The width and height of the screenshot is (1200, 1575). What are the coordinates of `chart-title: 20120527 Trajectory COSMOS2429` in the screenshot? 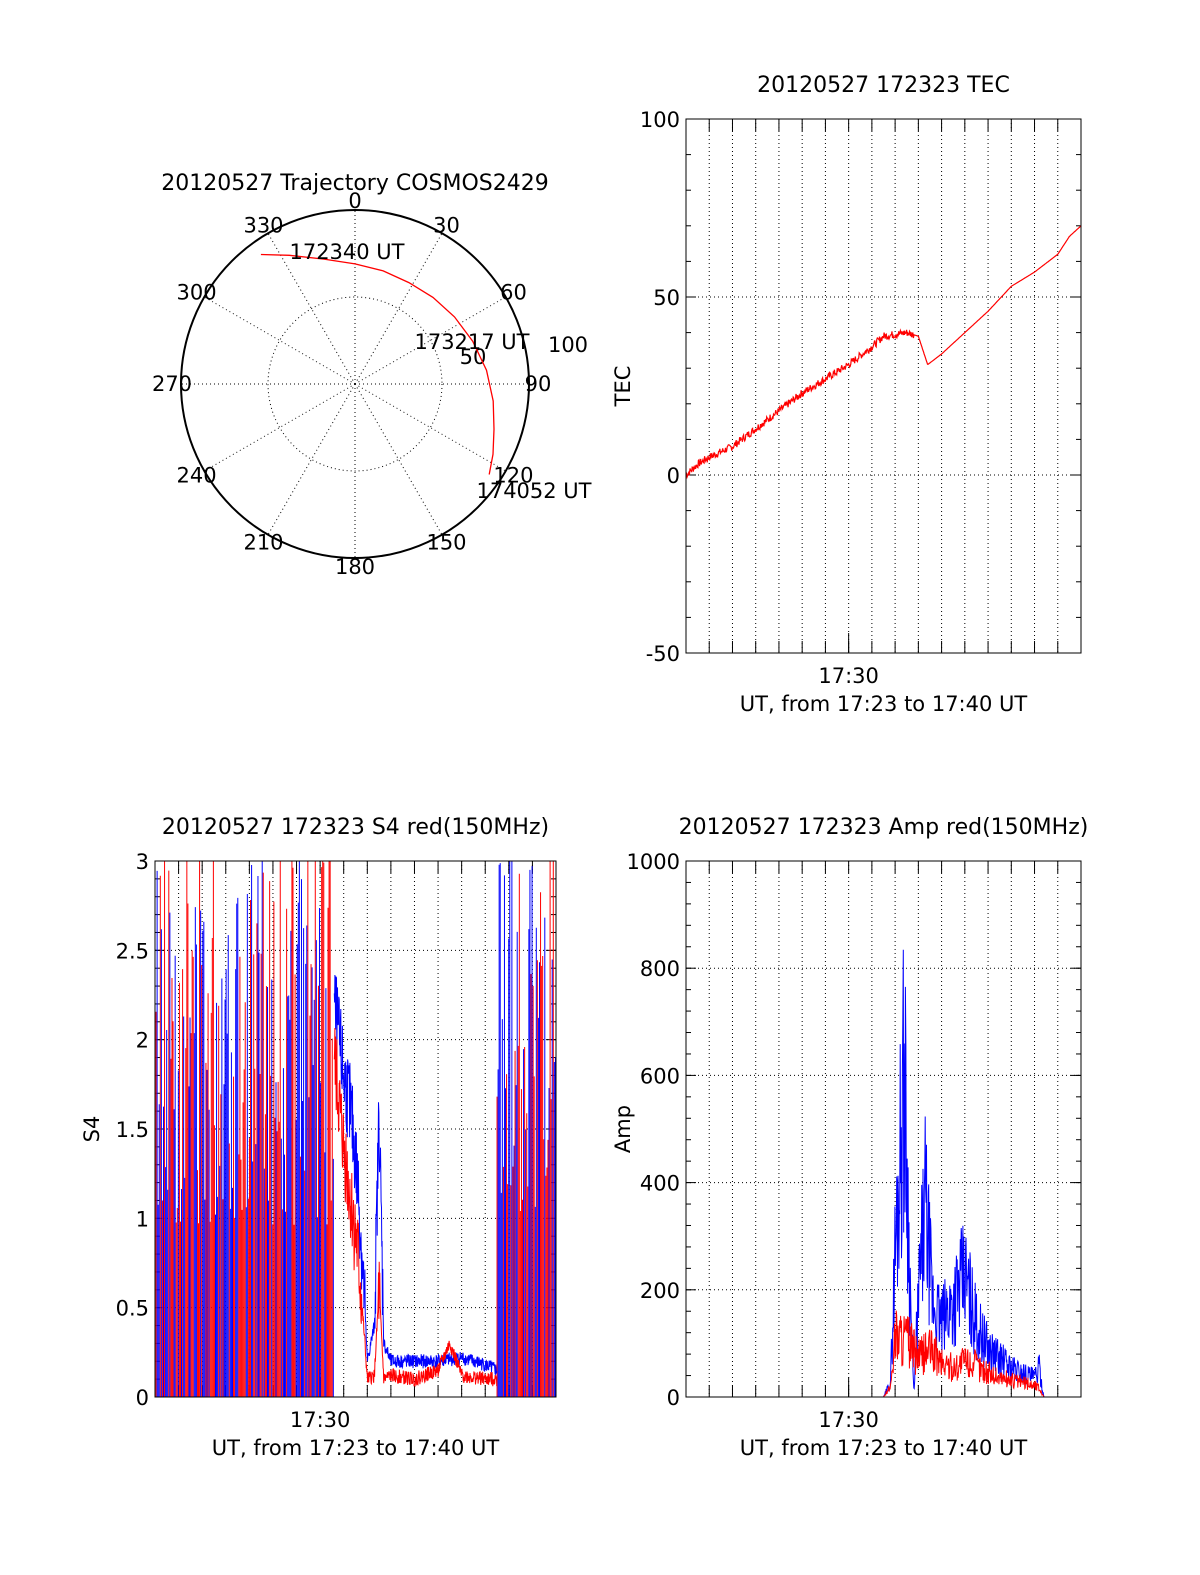 It's located at (354, 183).